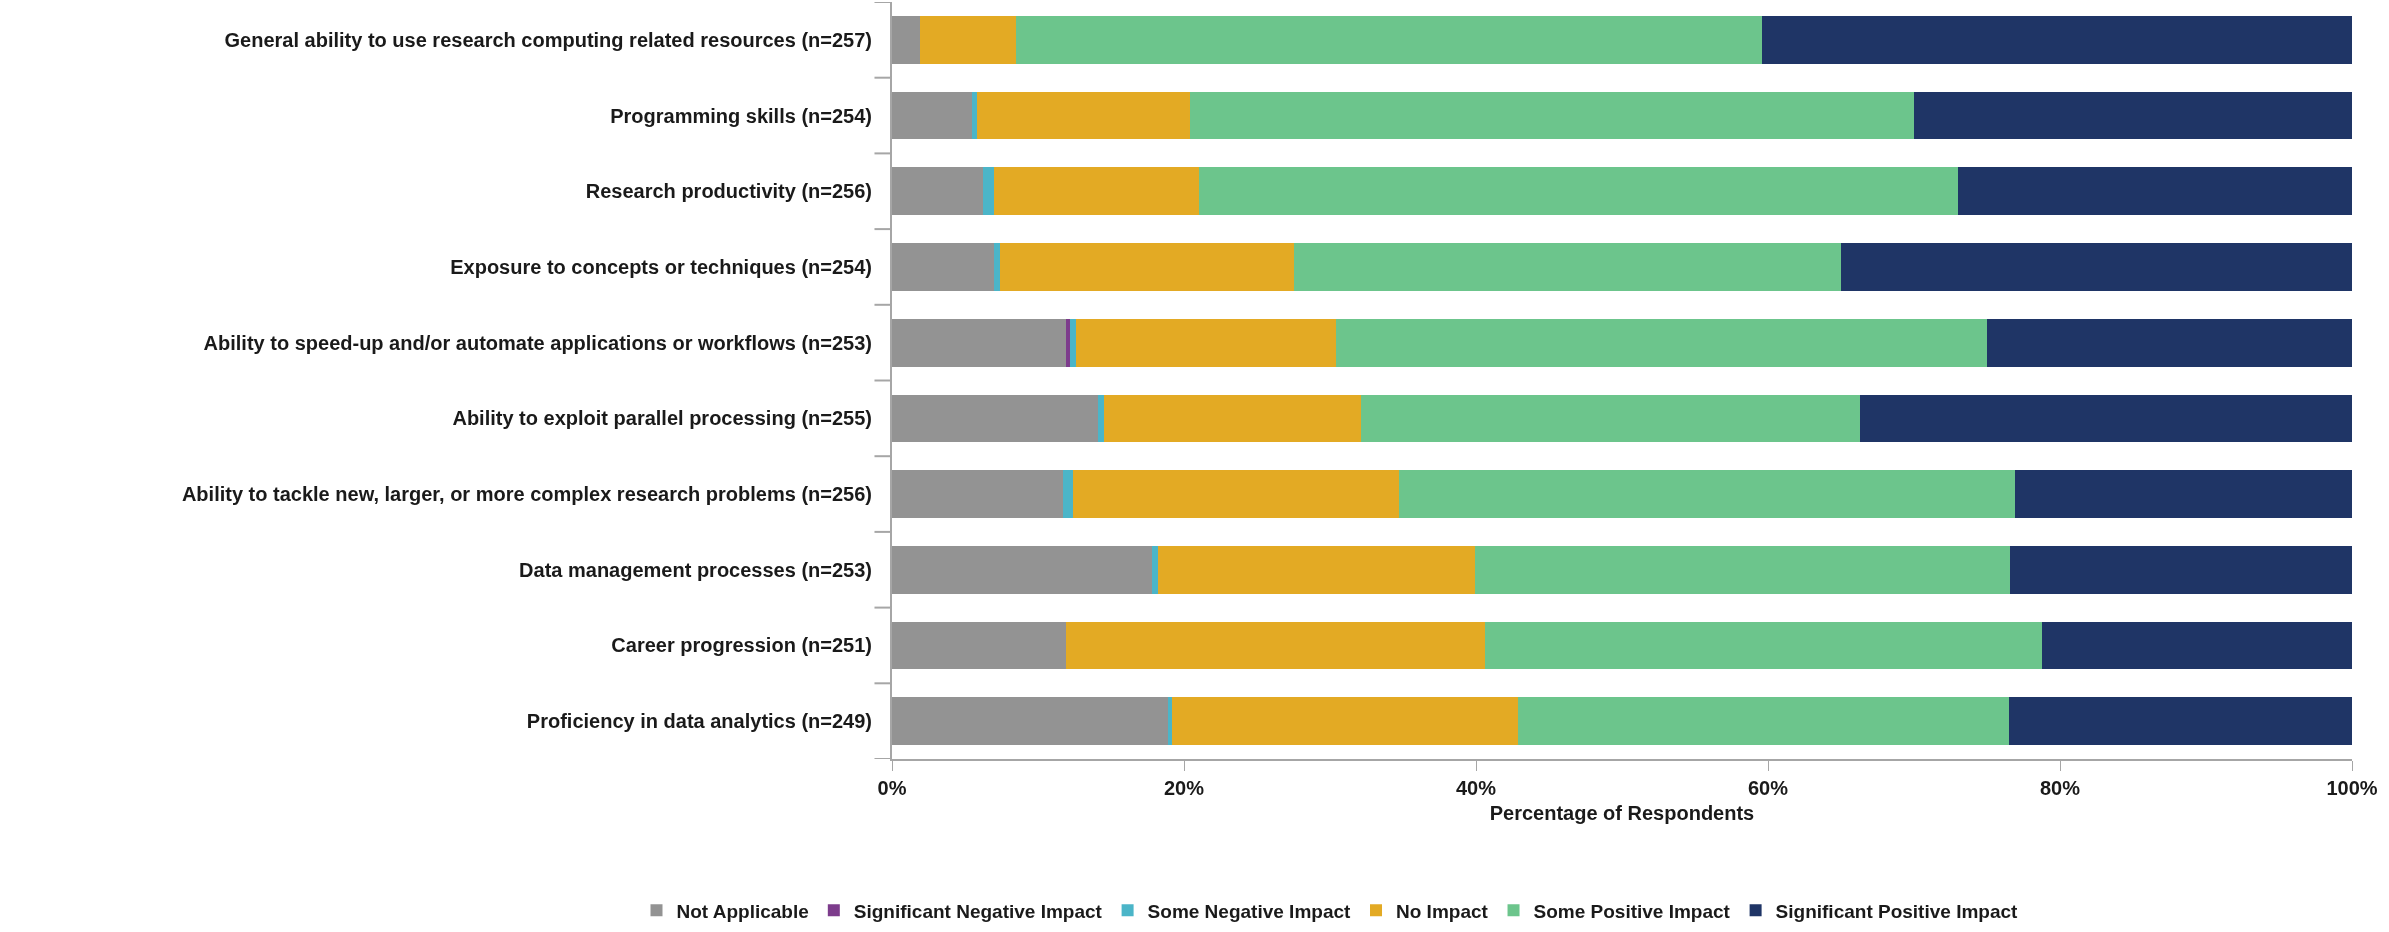 This screenshot has width=2389, height=932. Describe the element at coordinates (2352, 788) in the screenshot. I see `x-tick-label: 100%` at that location.